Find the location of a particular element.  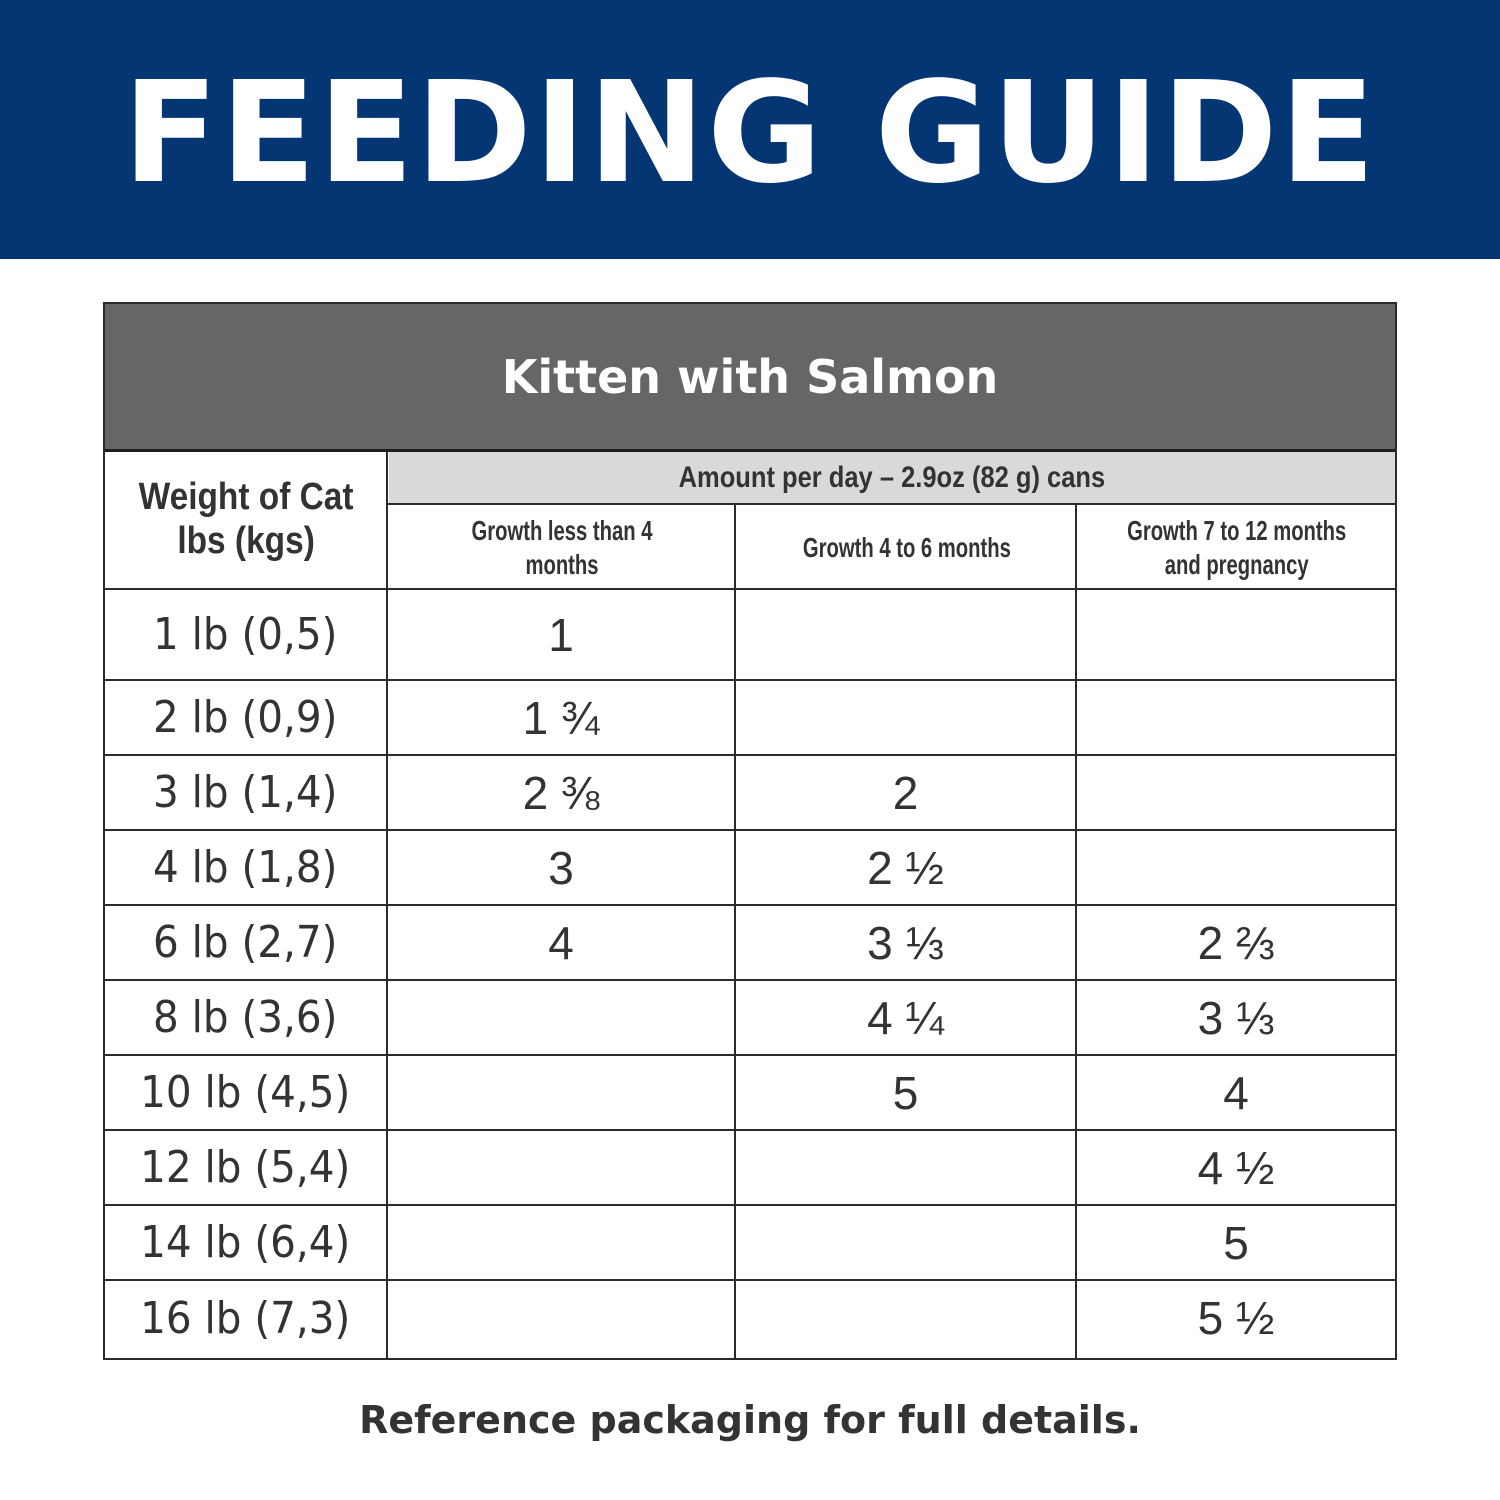

amount-cell: 3 is located at coordinates (561, 867).